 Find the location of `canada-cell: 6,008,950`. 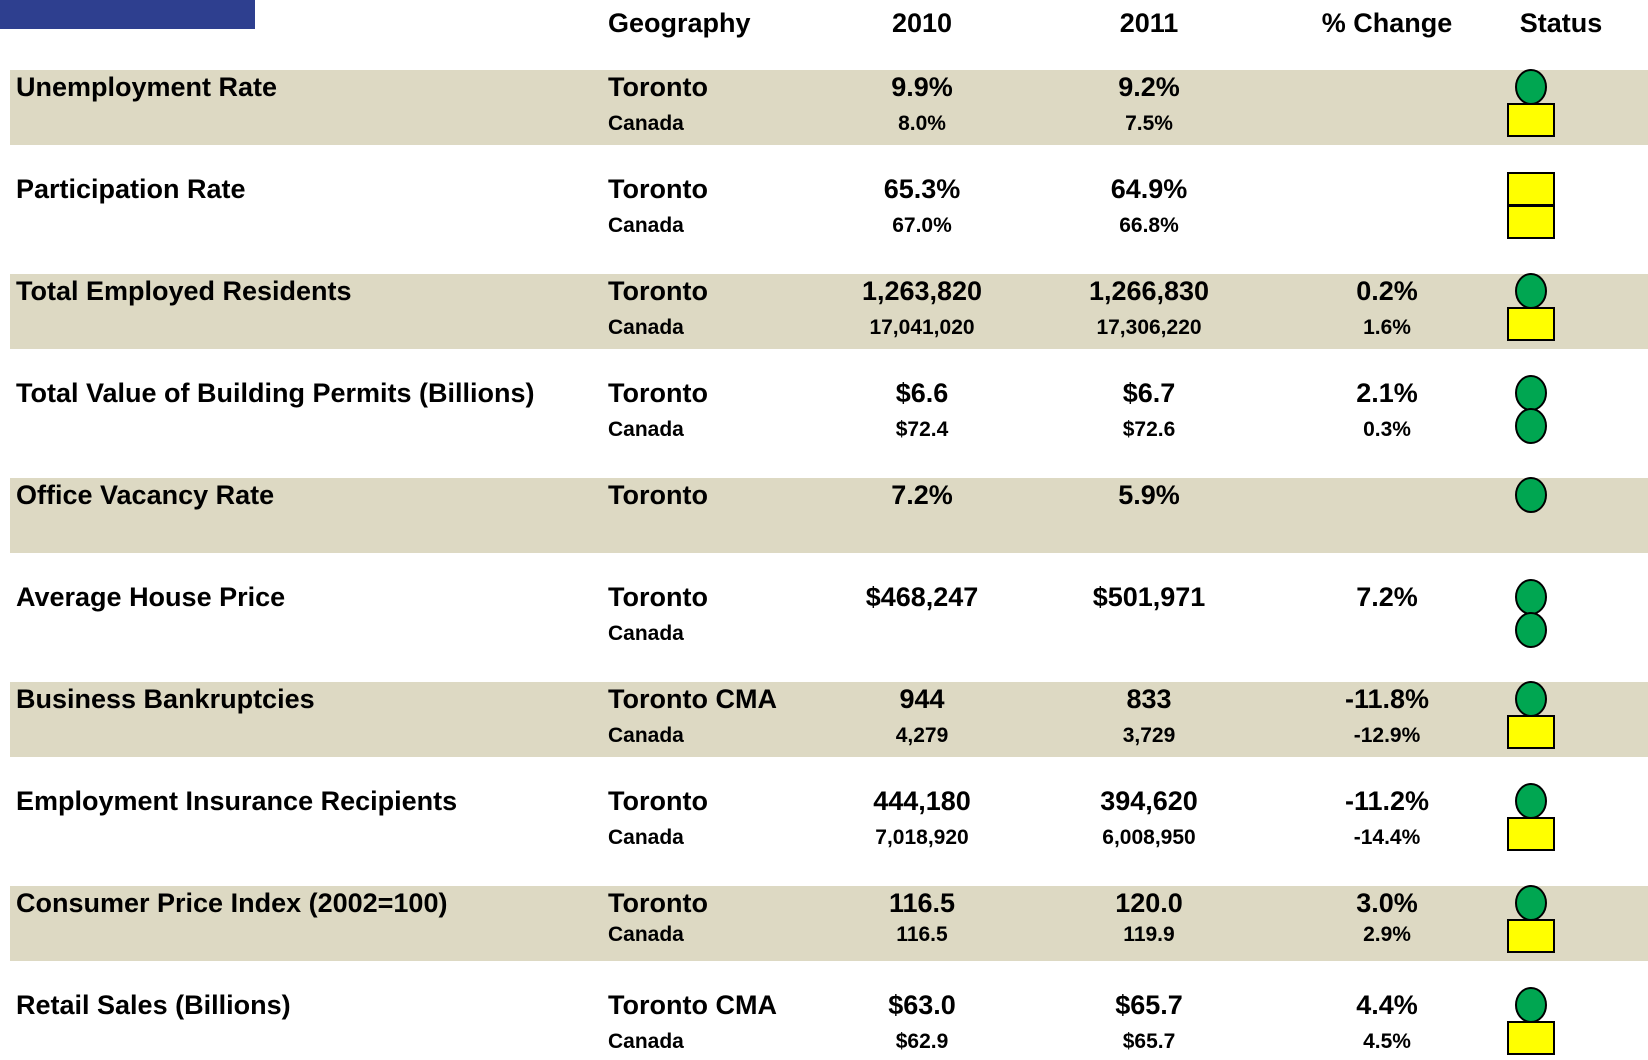

canada-cell: 6,008,950 is located at coordinates (1149, 837).